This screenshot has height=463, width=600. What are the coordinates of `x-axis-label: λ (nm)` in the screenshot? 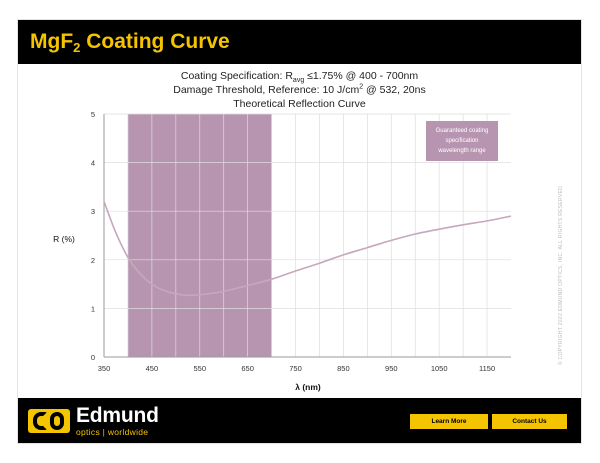 It's located at (308, 387).